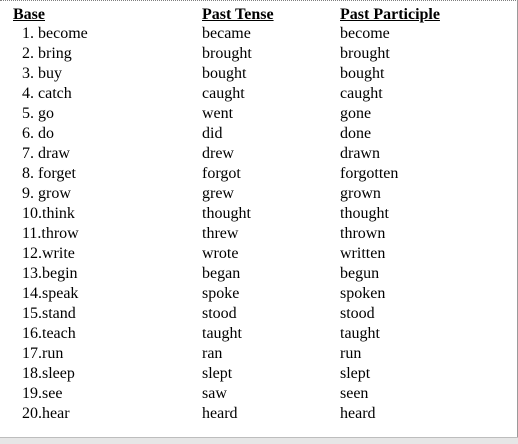  I want to click on header-row: Base Past Tense Past Participle, so click(245, 15).